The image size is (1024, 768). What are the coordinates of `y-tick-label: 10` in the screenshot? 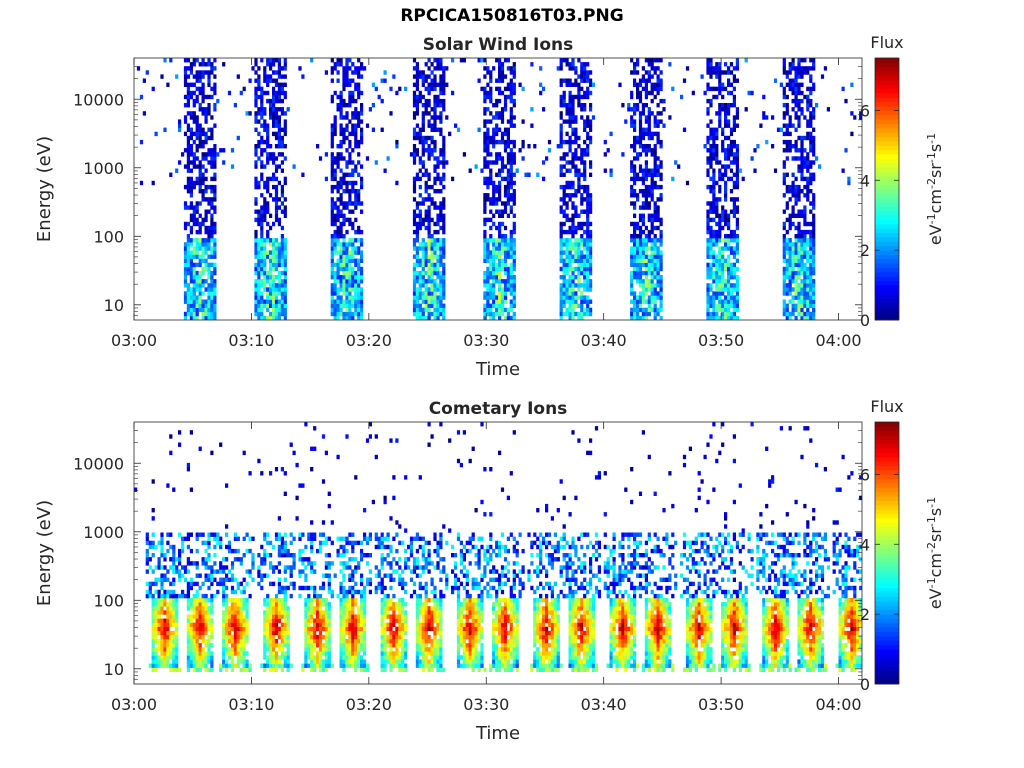 It's located at (114, 305).